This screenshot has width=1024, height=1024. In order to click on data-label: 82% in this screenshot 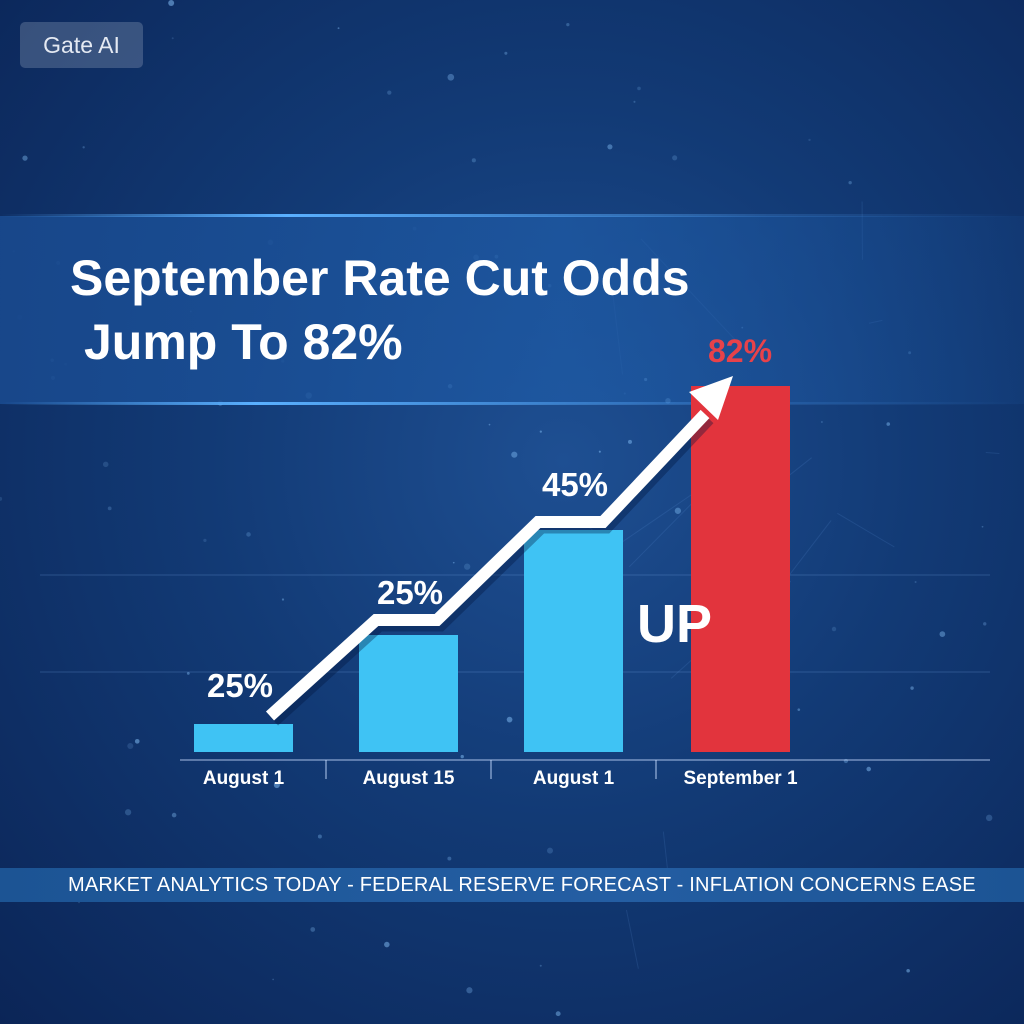, I will do `click(740, 351)`.